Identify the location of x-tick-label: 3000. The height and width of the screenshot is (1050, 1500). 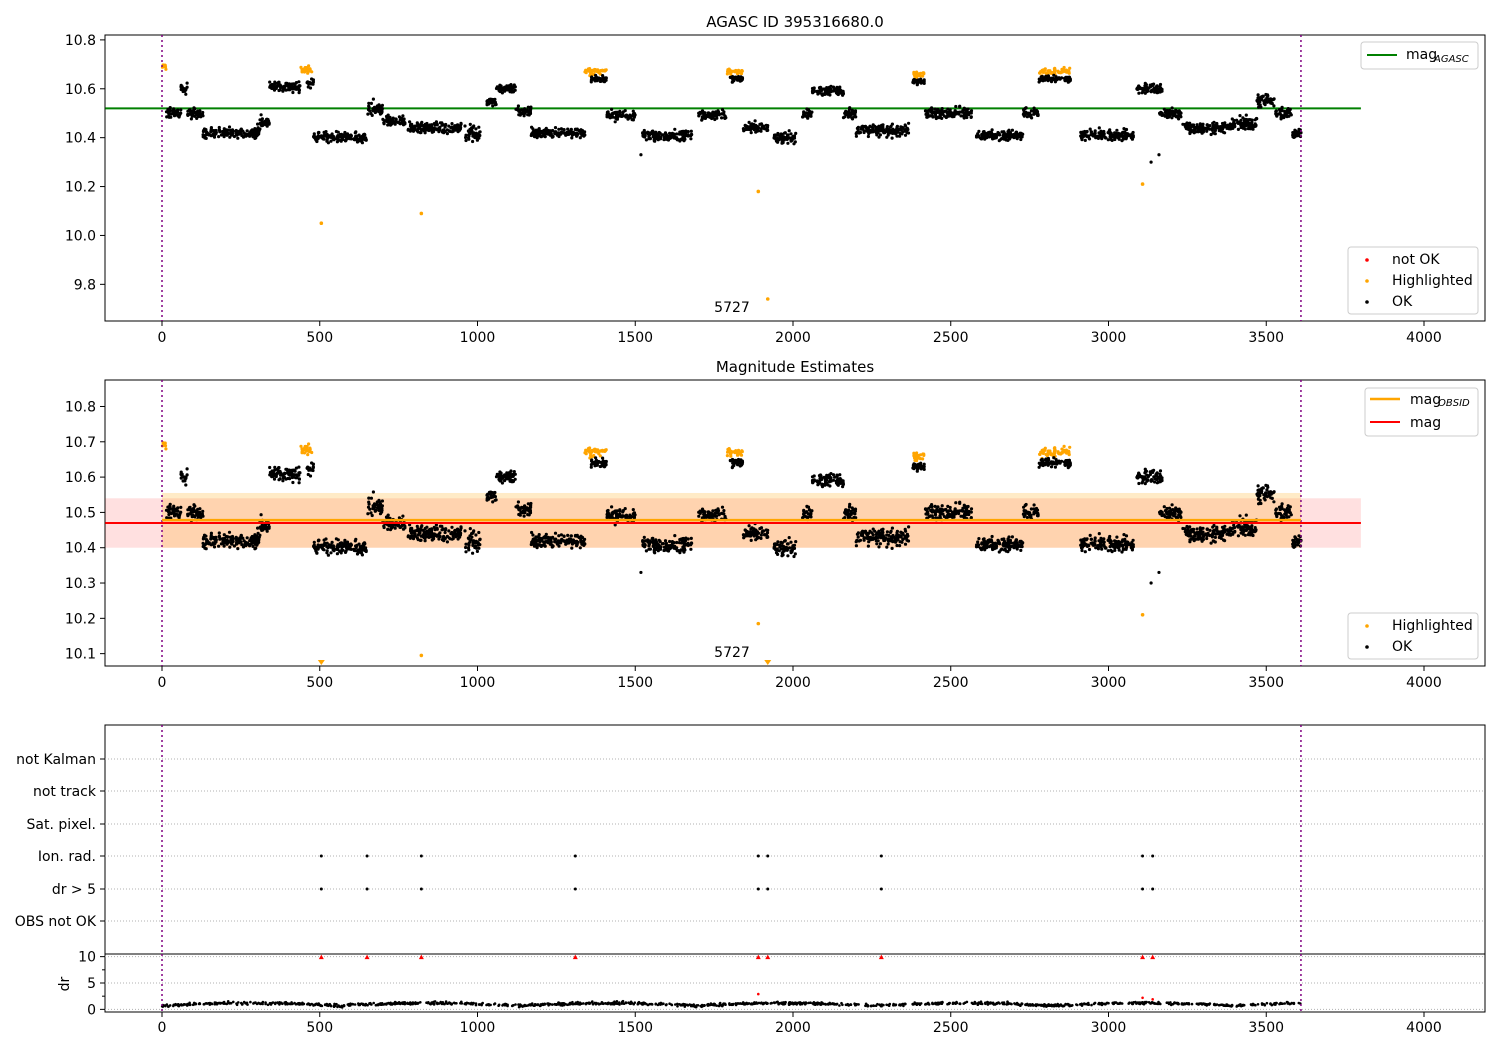
(1109, 338).